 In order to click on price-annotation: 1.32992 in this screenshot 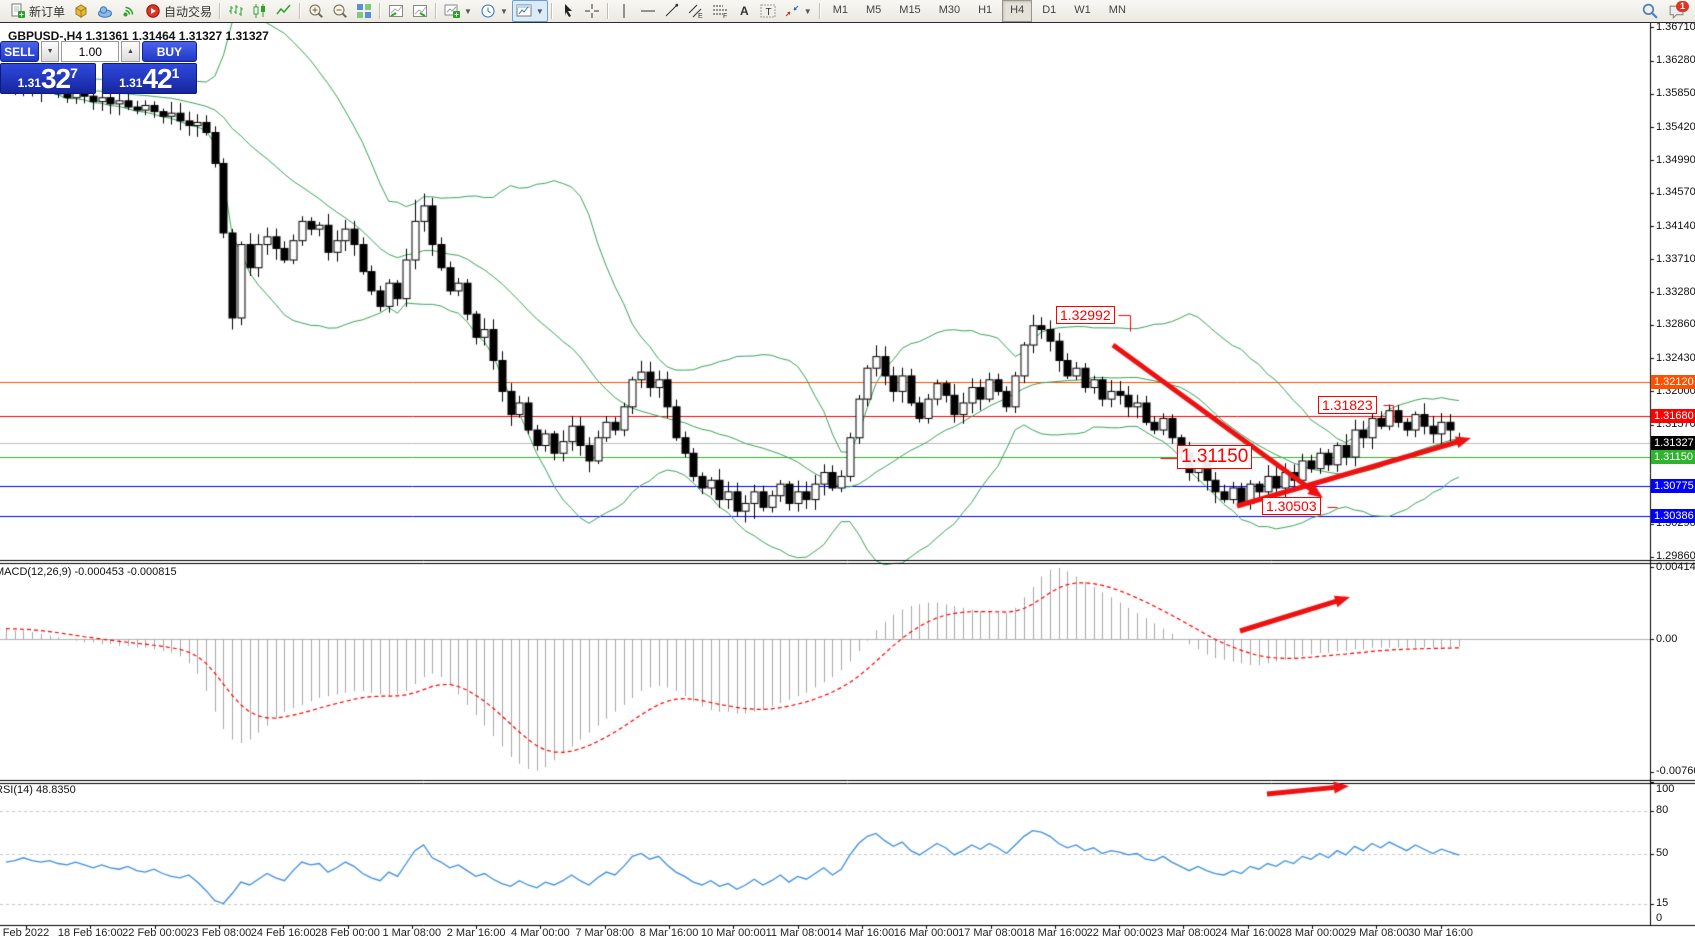, I will do `click(1085, 315)`.